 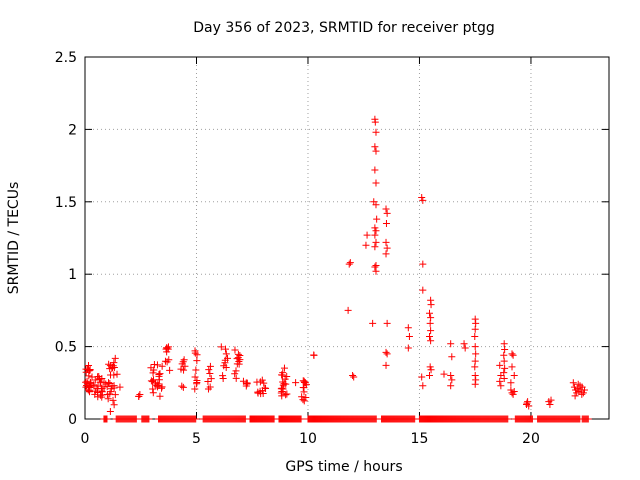 I want to click on x-tick-label: 0, so click(x=85, y=439).